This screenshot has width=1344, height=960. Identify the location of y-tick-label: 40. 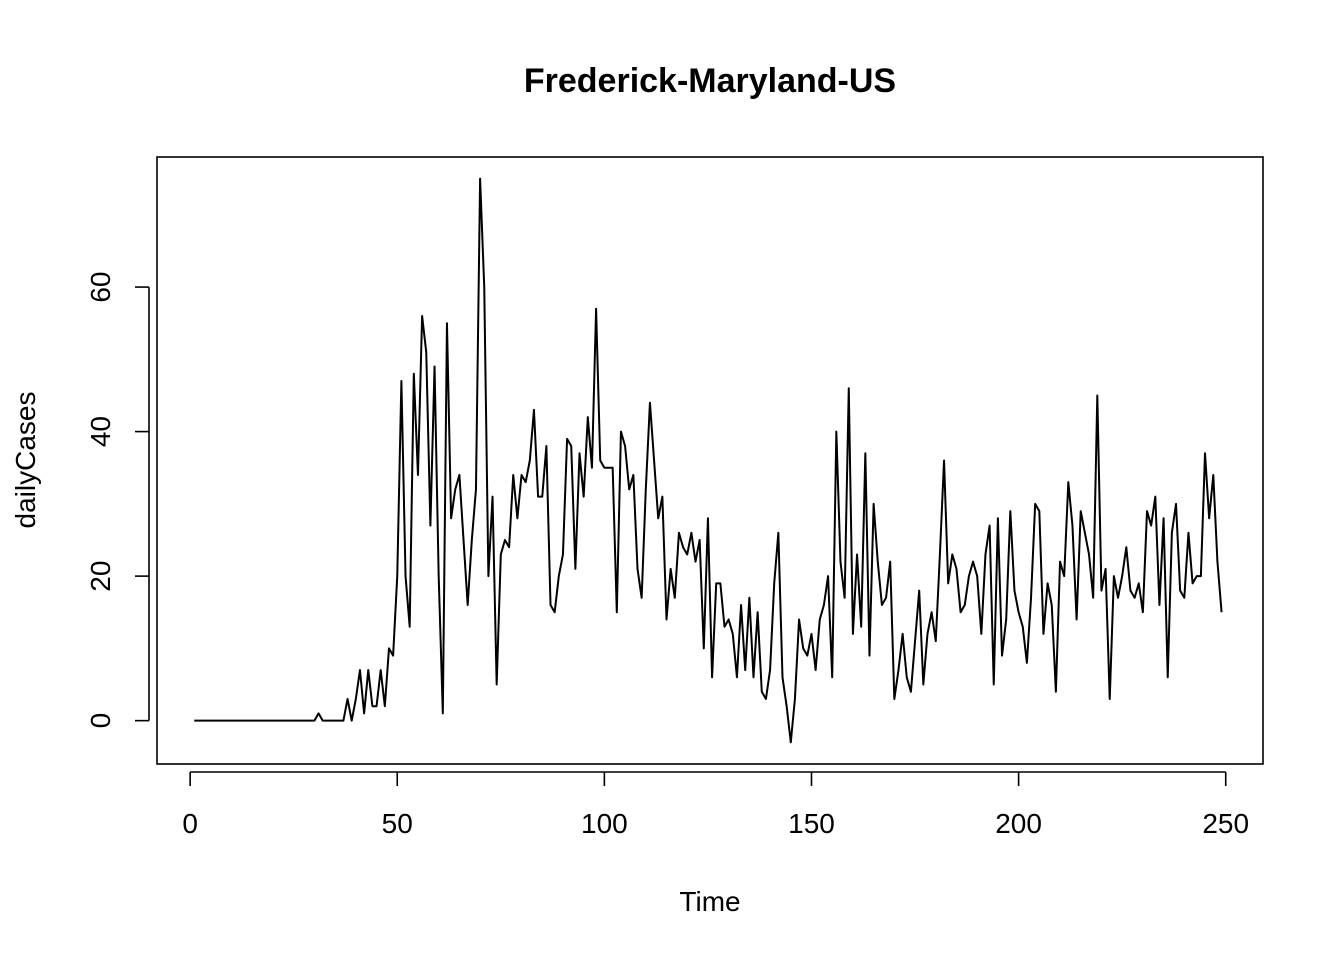
(100, 431).